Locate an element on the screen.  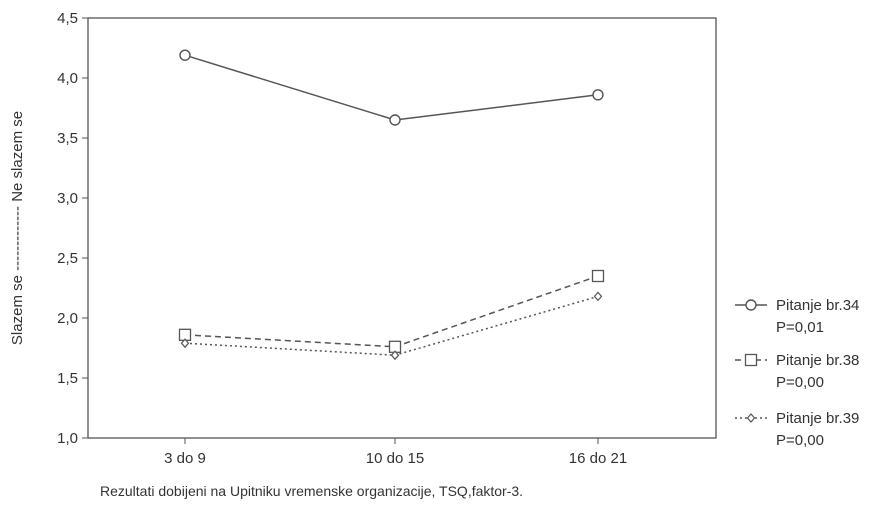
y-tick-label: 3,5 is located at coordinates (67, 138).